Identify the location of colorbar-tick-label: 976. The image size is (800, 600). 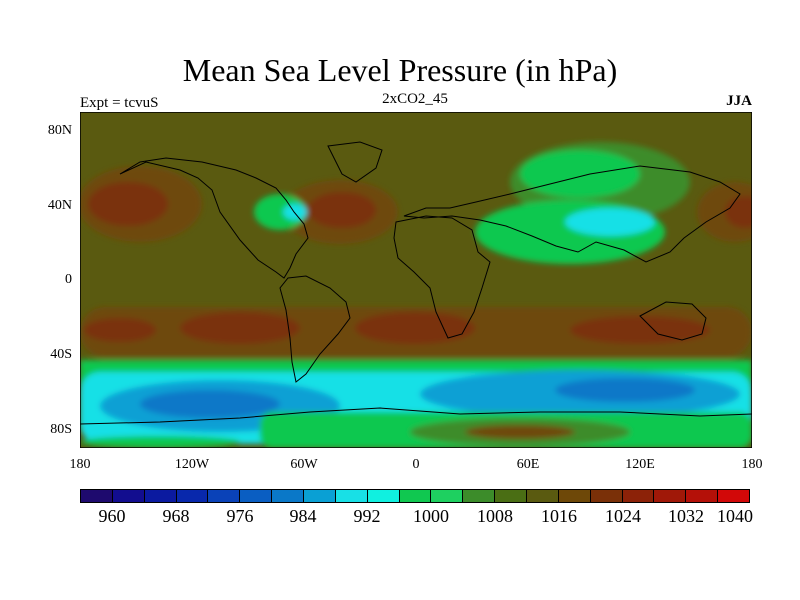
(240, 516).